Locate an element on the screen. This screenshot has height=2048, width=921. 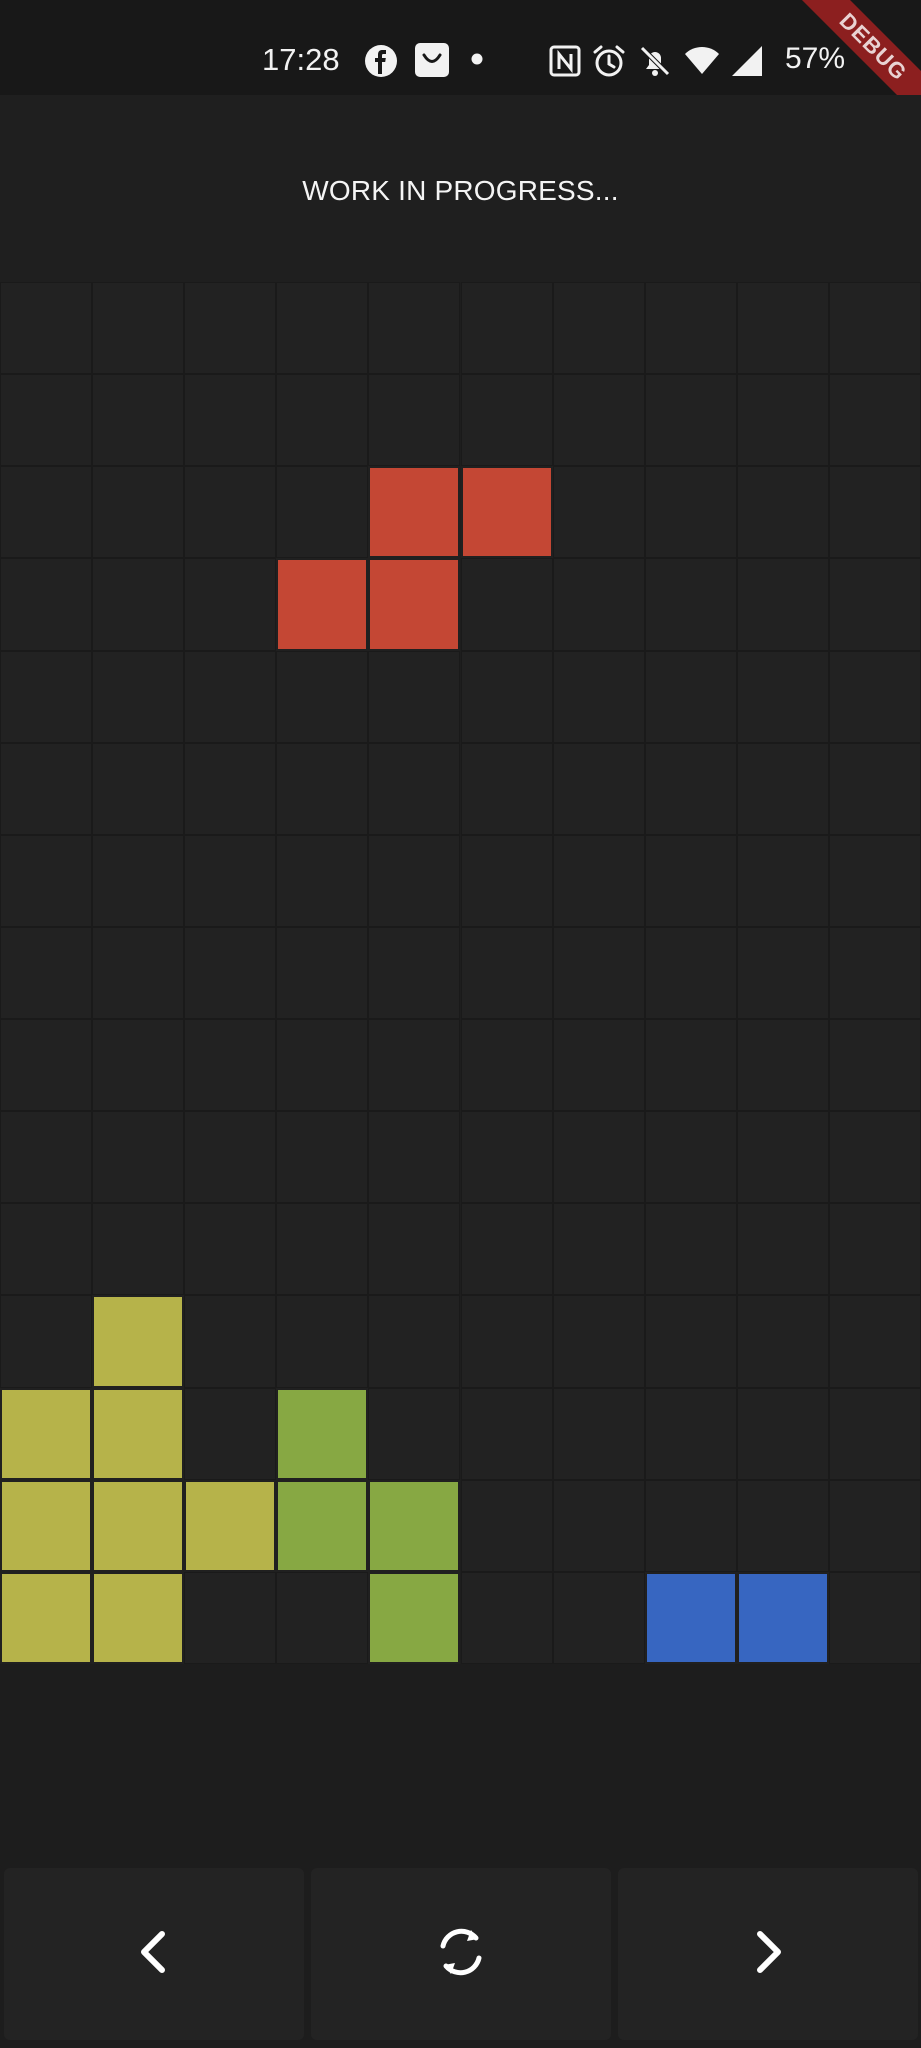
cellular-signal-icon is located at coordinates (747, 61).